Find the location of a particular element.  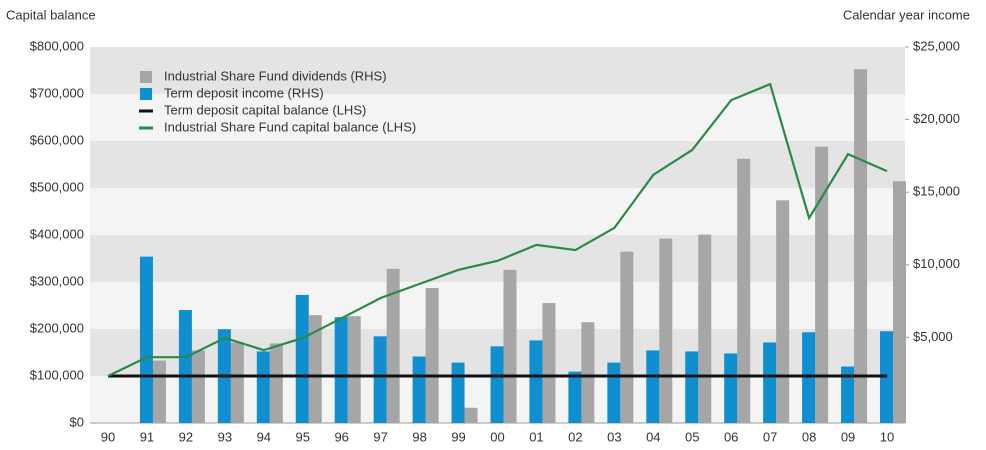

y2-tick-label: $25,000 is located at coordinates (936, 45).